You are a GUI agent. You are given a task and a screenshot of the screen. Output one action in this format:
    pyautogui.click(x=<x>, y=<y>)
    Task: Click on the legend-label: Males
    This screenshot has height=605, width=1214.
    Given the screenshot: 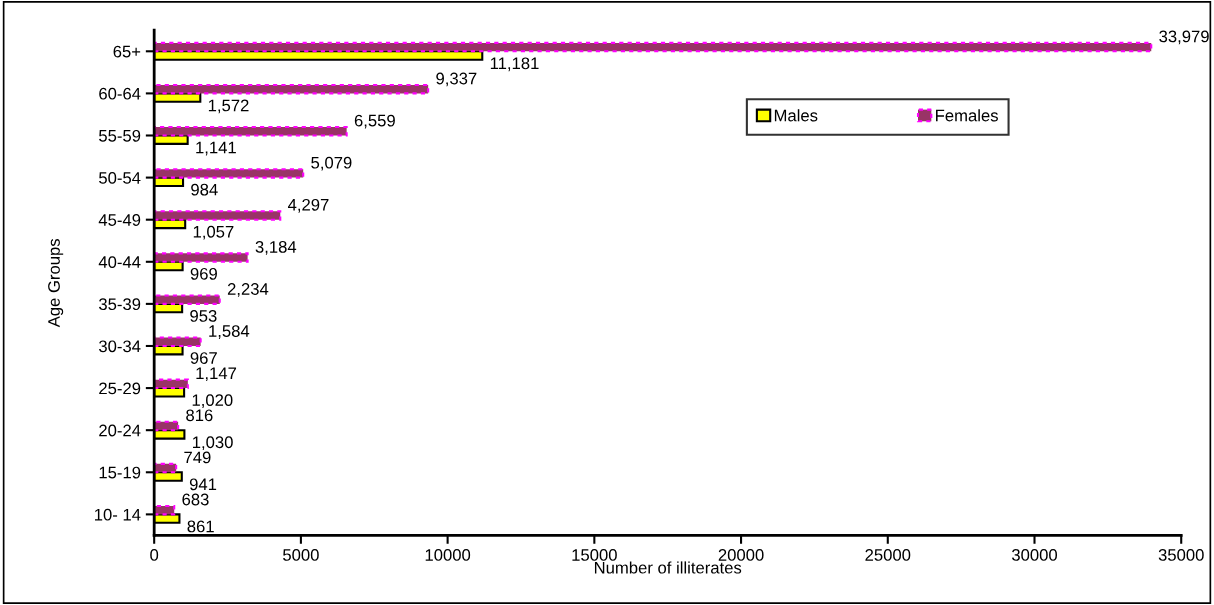 What is the action you would take?
    pyautogui.click(x=796, y=115)
    